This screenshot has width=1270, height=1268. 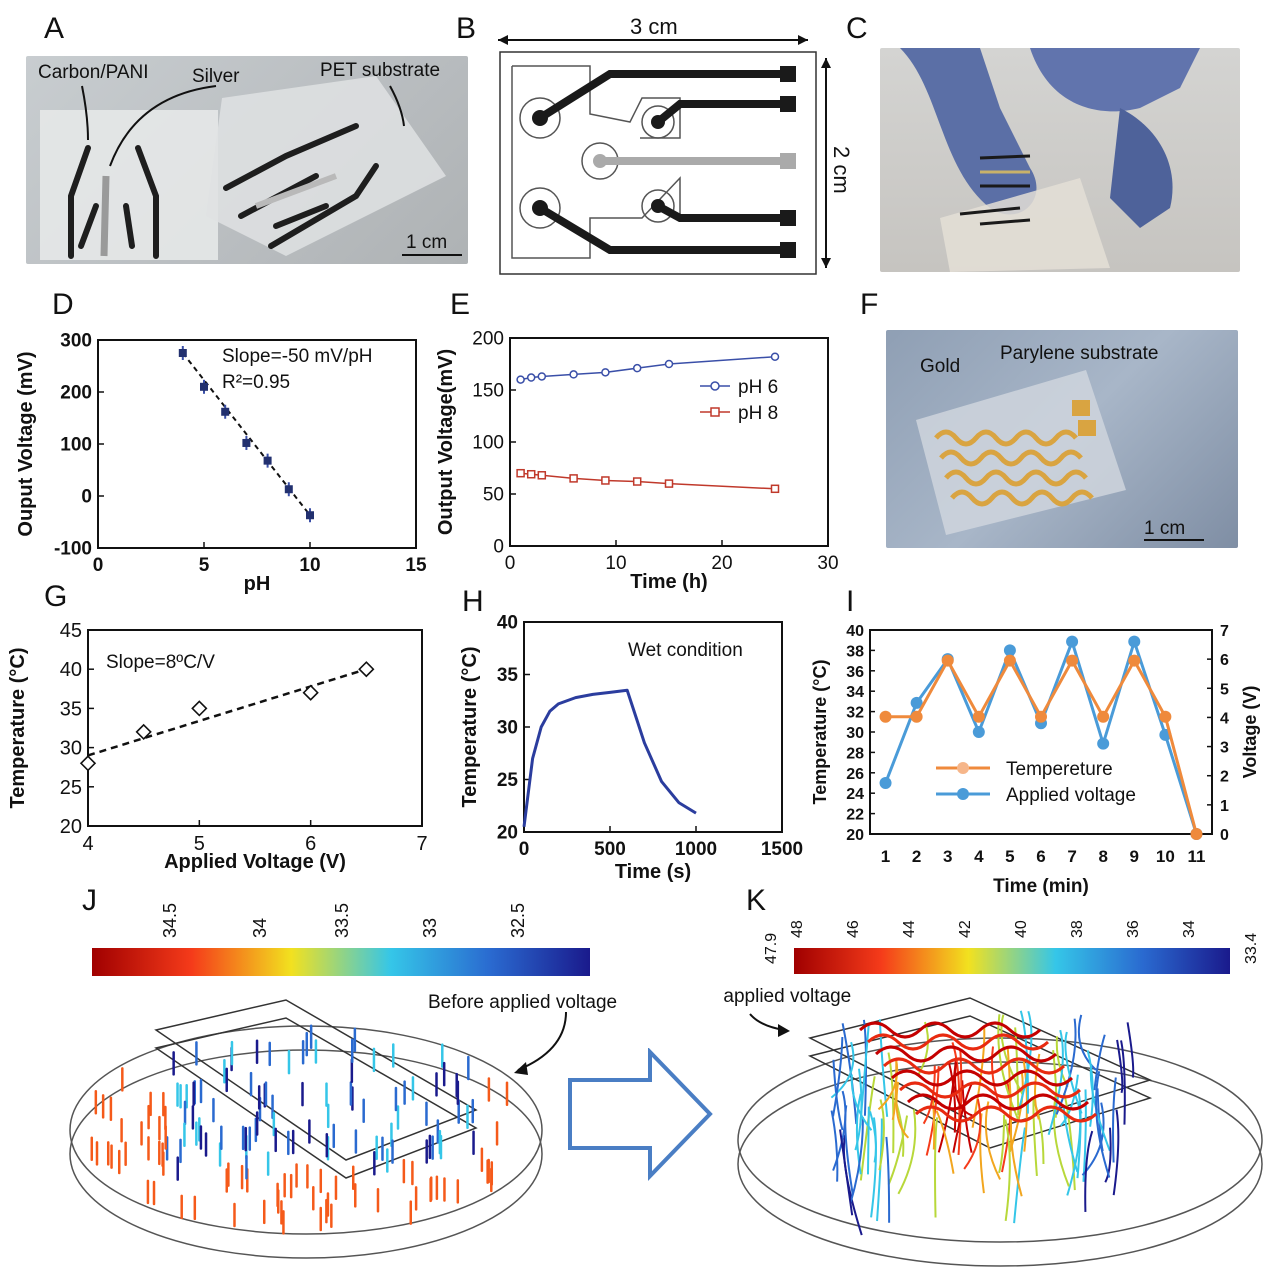 I want to click on panel-label-k: K, so click(x=756, y=900).